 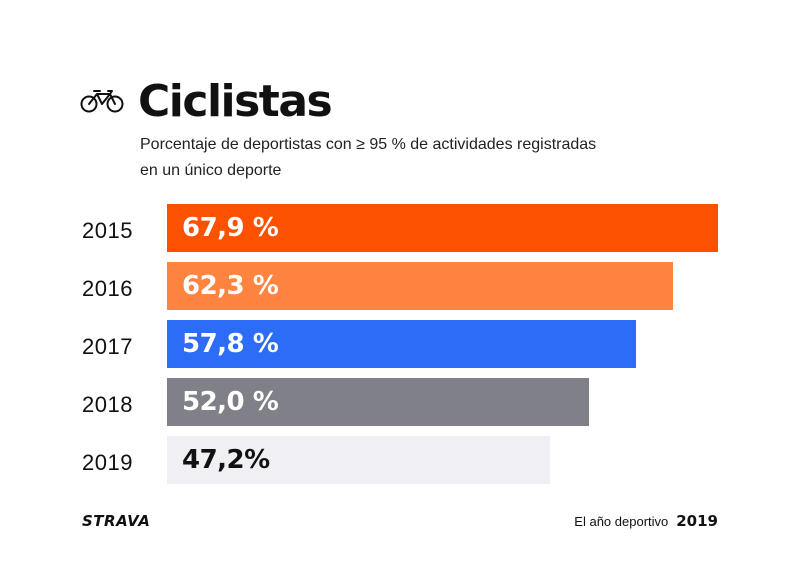 What do you see at coordinates (107, 230) in the screenshot?
I see `year-label-2015: 2015` at bounding box center [107, 230].